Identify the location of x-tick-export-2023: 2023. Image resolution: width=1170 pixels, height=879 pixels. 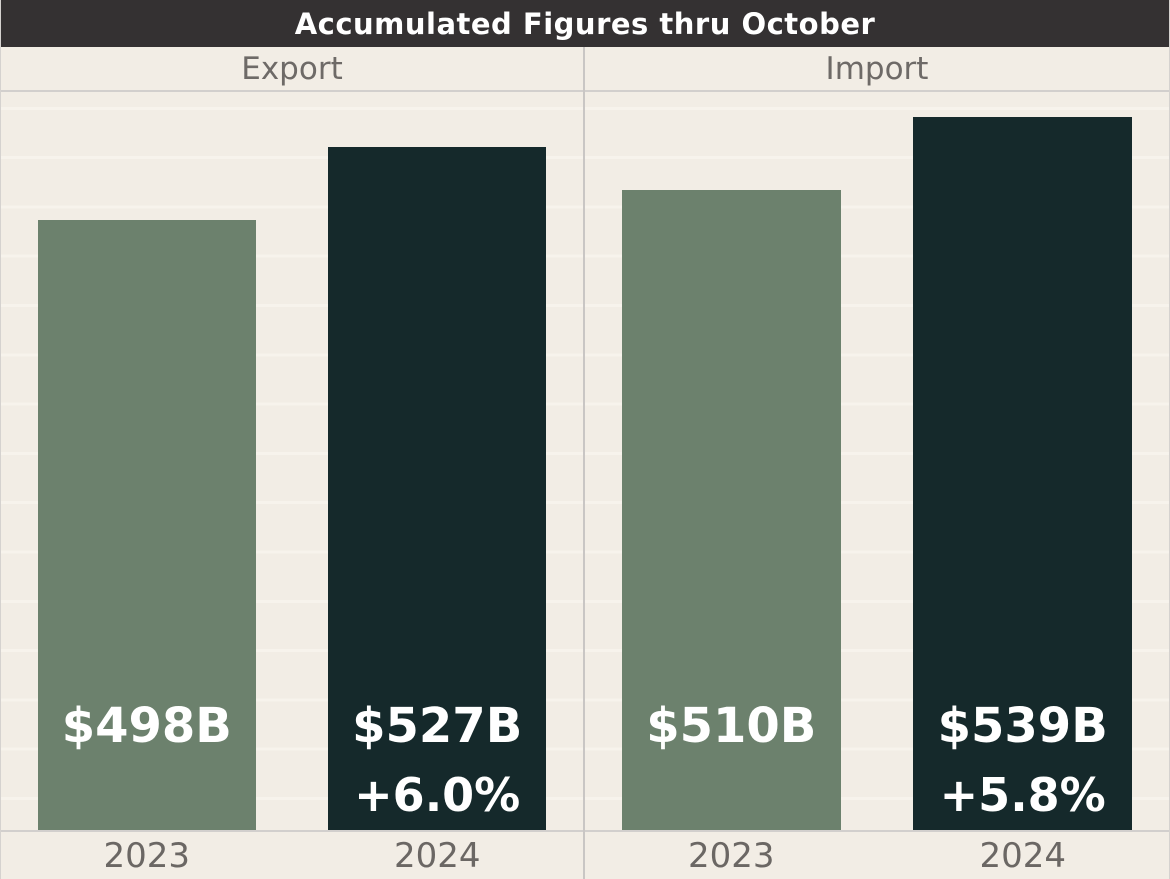
(147, 856).